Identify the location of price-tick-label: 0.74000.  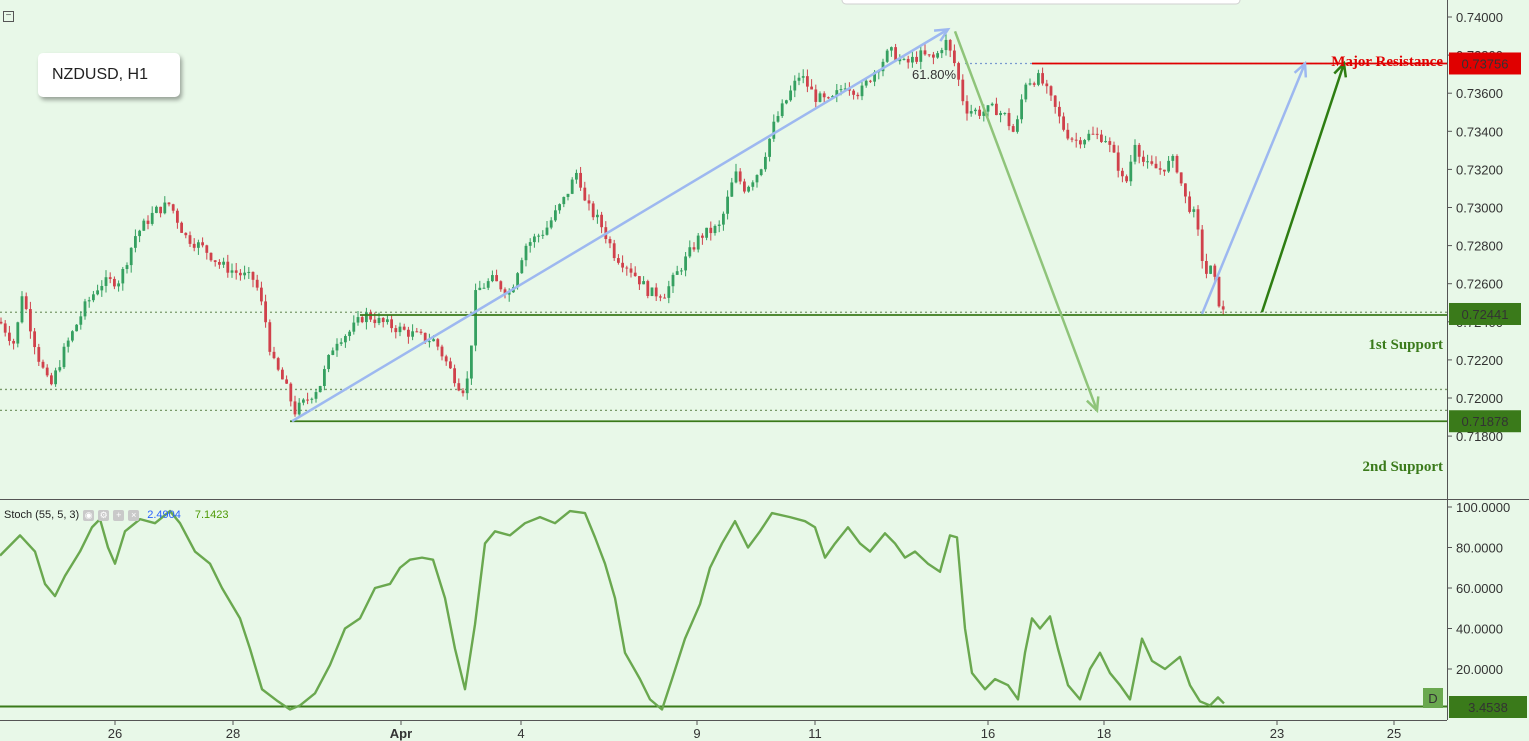
(1479, 17).